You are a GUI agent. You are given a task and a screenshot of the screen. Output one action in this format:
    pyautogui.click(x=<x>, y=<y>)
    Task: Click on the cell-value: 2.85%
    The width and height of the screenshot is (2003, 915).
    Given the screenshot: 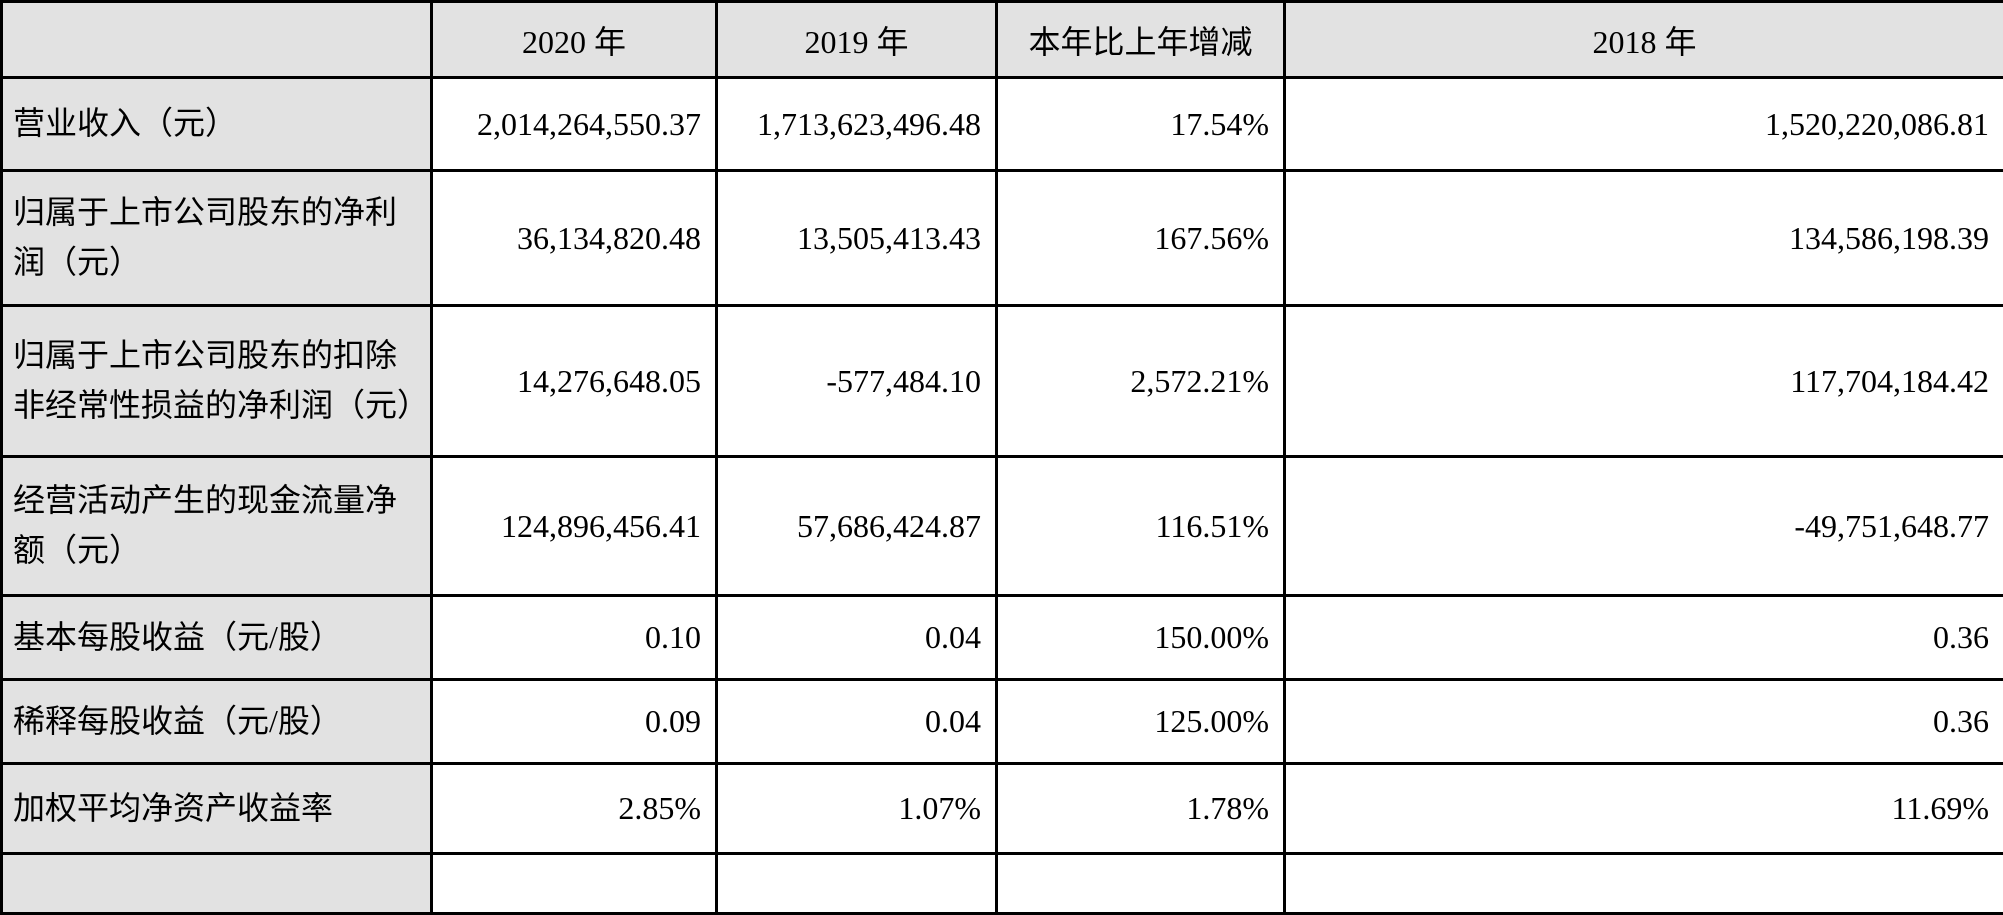 What is the action you would take?
    pyautogui.click(x=574, y=809)
    